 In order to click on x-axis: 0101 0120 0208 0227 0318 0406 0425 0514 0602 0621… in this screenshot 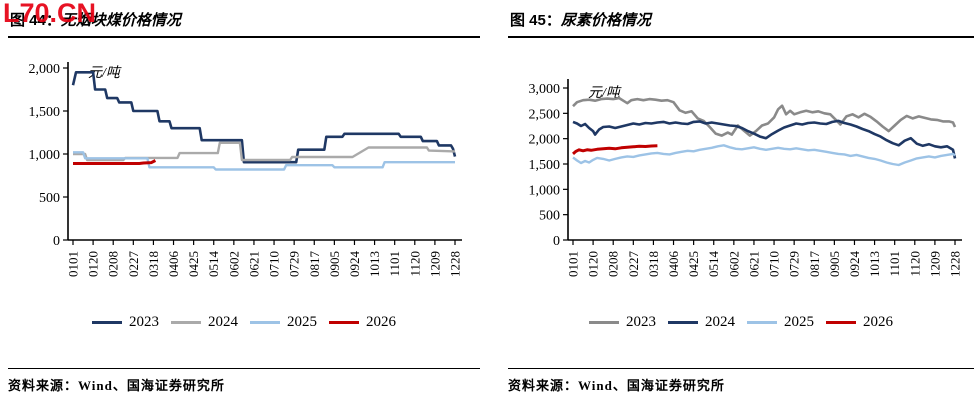, I will do `click(764, 258)`.